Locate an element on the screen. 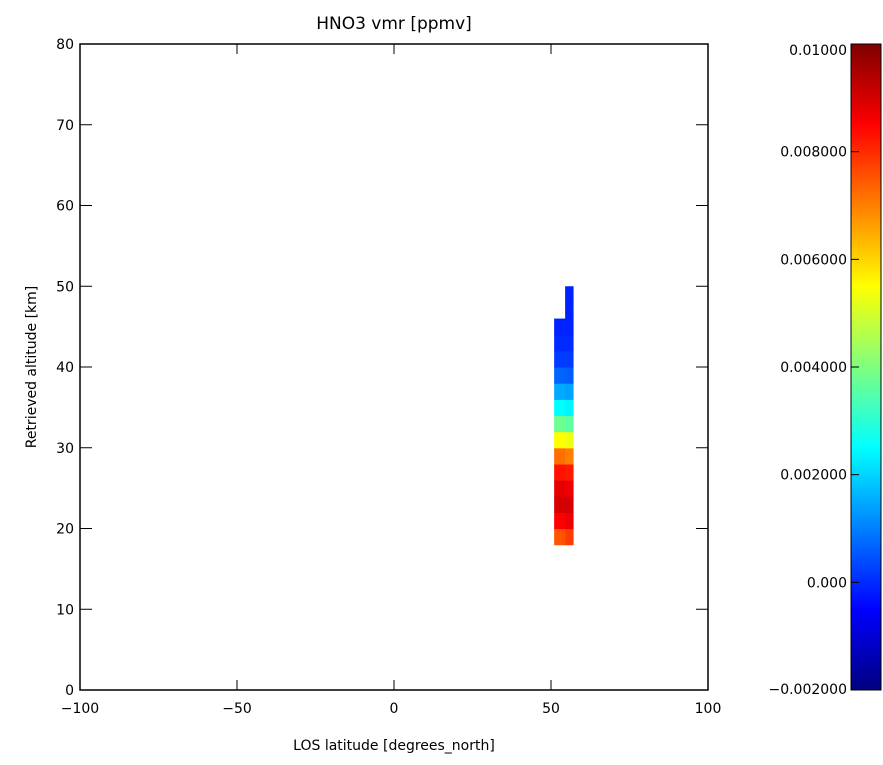 The image size is (883, 765). x-tick-label: 0 is located at coordinates (394, 709).